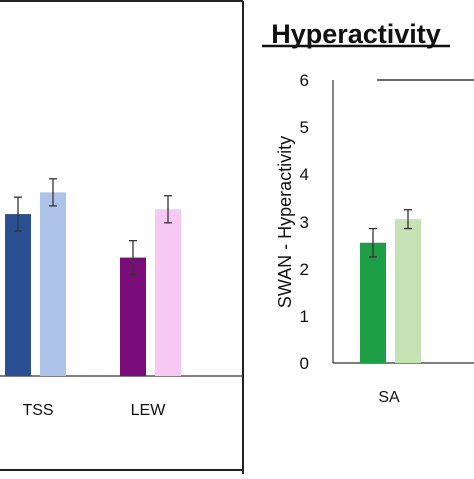 Image resolution: width=474 pixels, height=479 pixels. What do you see at coordinates (285, 222) in the screenshot?
I see `y-axis-label: SWAN - Hyperactivity` at bounding box center [285, 222].